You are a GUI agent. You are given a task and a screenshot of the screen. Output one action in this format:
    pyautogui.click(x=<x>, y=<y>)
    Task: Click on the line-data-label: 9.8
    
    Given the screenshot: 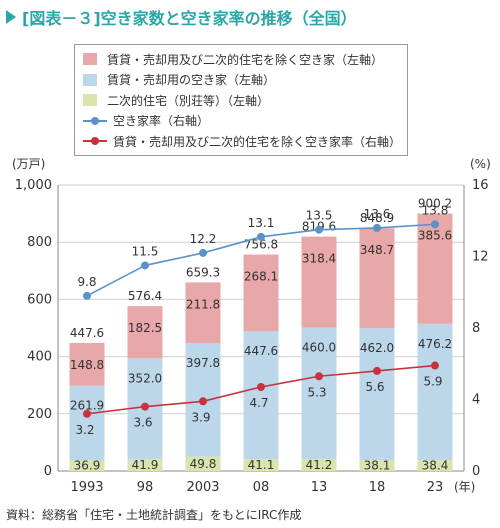 What is the action you would take?
    pyautogui.click(x=86, y=282)
    